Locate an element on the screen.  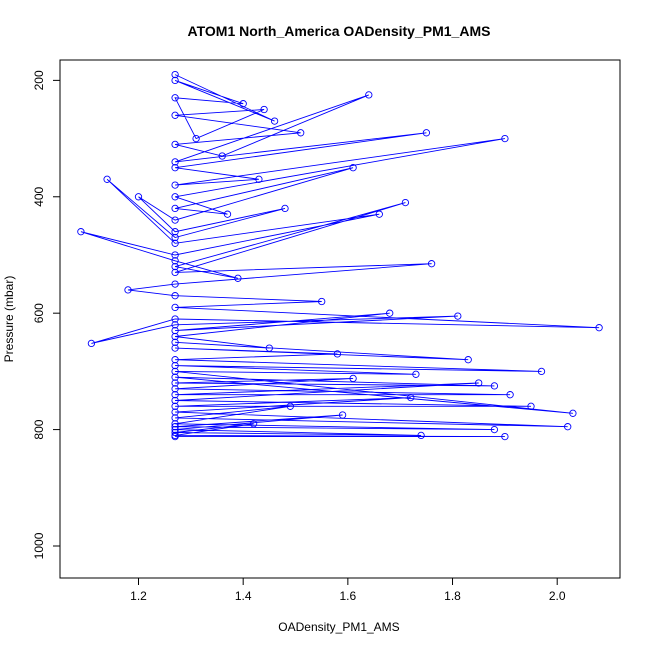
y-tick-label: 1000 is located at coordinates (39, 545).